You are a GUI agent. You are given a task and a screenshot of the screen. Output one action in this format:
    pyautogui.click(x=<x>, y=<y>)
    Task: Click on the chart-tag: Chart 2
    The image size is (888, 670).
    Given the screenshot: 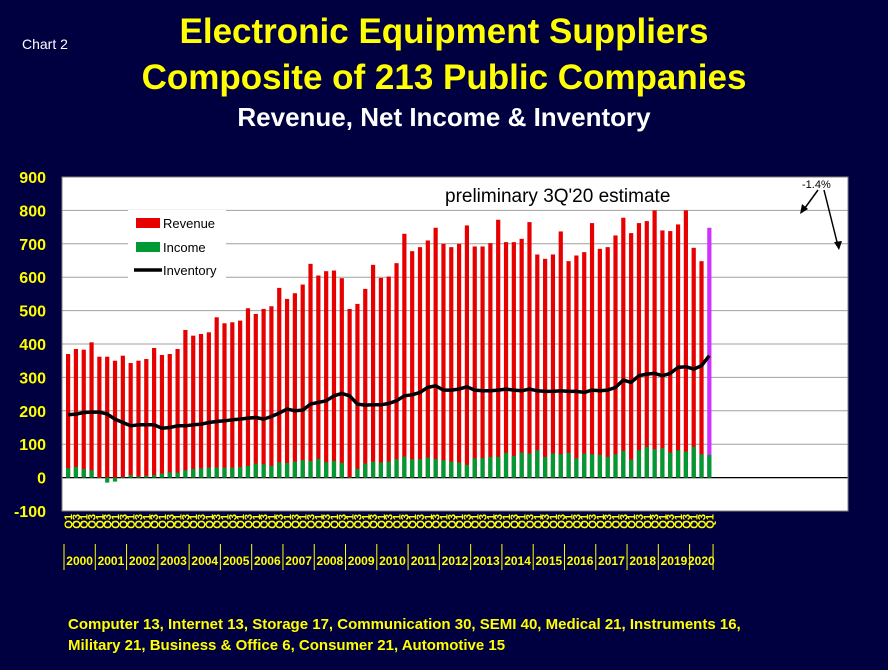 What is the action you would take?
    pyautogui.click(x=45, y=44)
    